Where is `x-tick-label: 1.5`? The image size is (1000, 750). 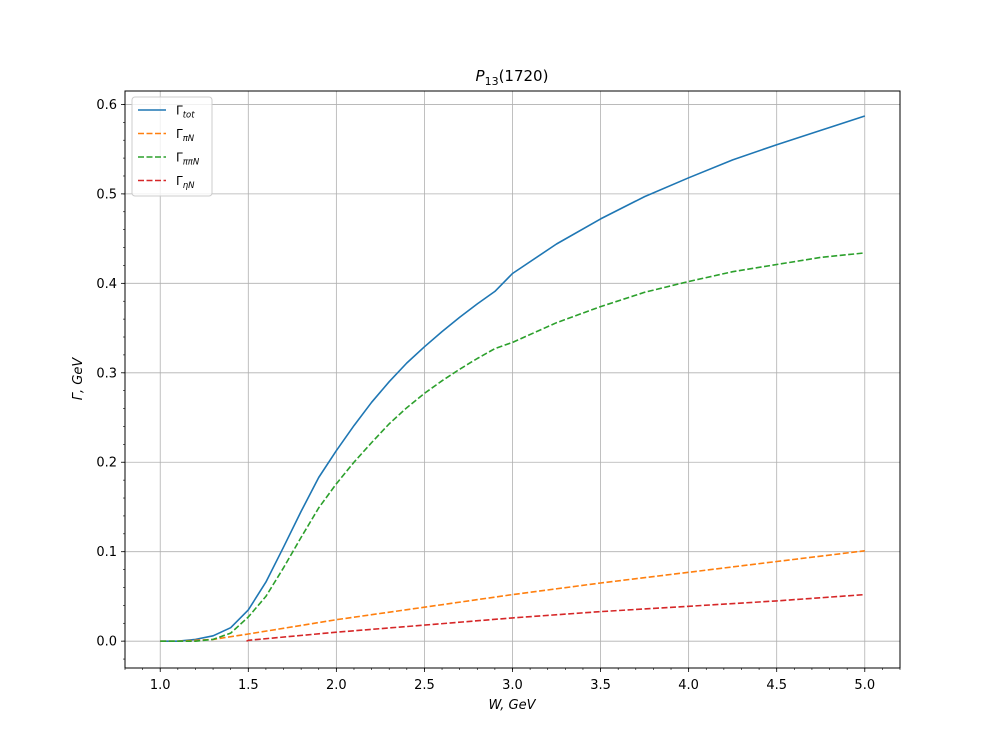 x-tick-label: 1.5 is located at coordinates (248, 685).